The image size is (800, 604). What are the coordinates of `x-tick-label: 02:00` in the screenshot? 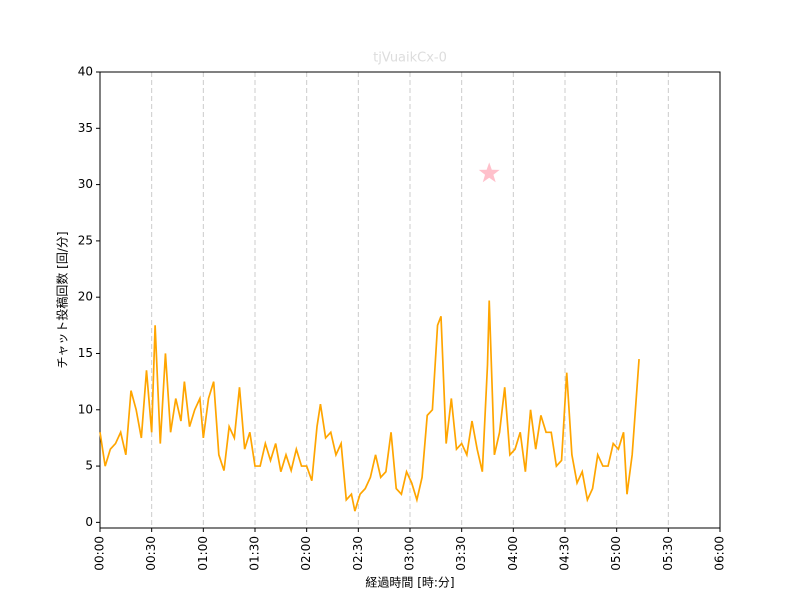 It's located at (306, 553).